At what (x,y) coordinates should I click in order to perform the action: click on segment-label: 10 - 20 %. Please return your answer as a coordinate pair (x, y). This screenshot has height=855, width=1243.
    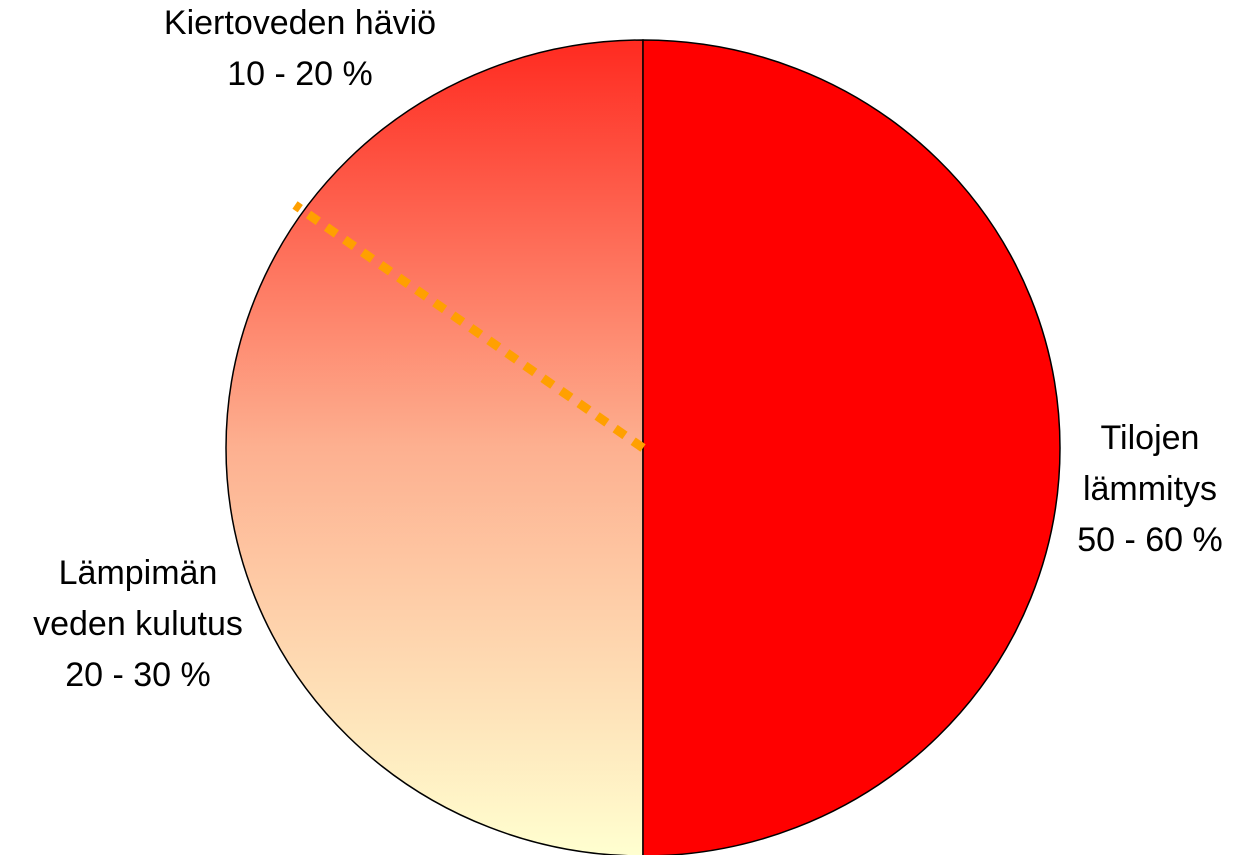
    Looking at the image, I should click on (300, 74).